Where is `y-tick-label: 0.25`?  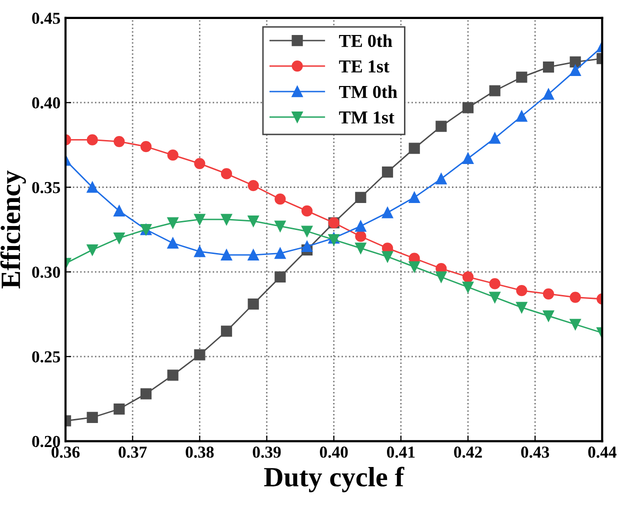
y-tick-label: 0.25 is located at coordinates (46, 357).